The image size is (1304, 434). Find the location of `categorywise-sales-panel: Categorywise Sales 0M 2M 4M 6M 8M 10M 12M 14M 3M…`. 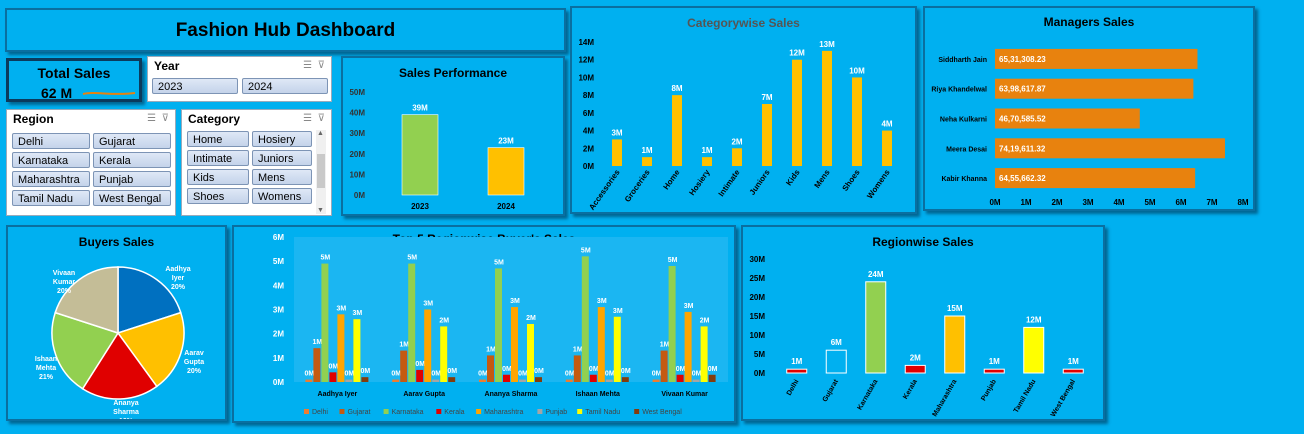

categorywise-sales-panel: Categorywise Sales 0M 2M 4M 6M 8M 10M 12M 14M 3M… is located at coordinates (743, 110).